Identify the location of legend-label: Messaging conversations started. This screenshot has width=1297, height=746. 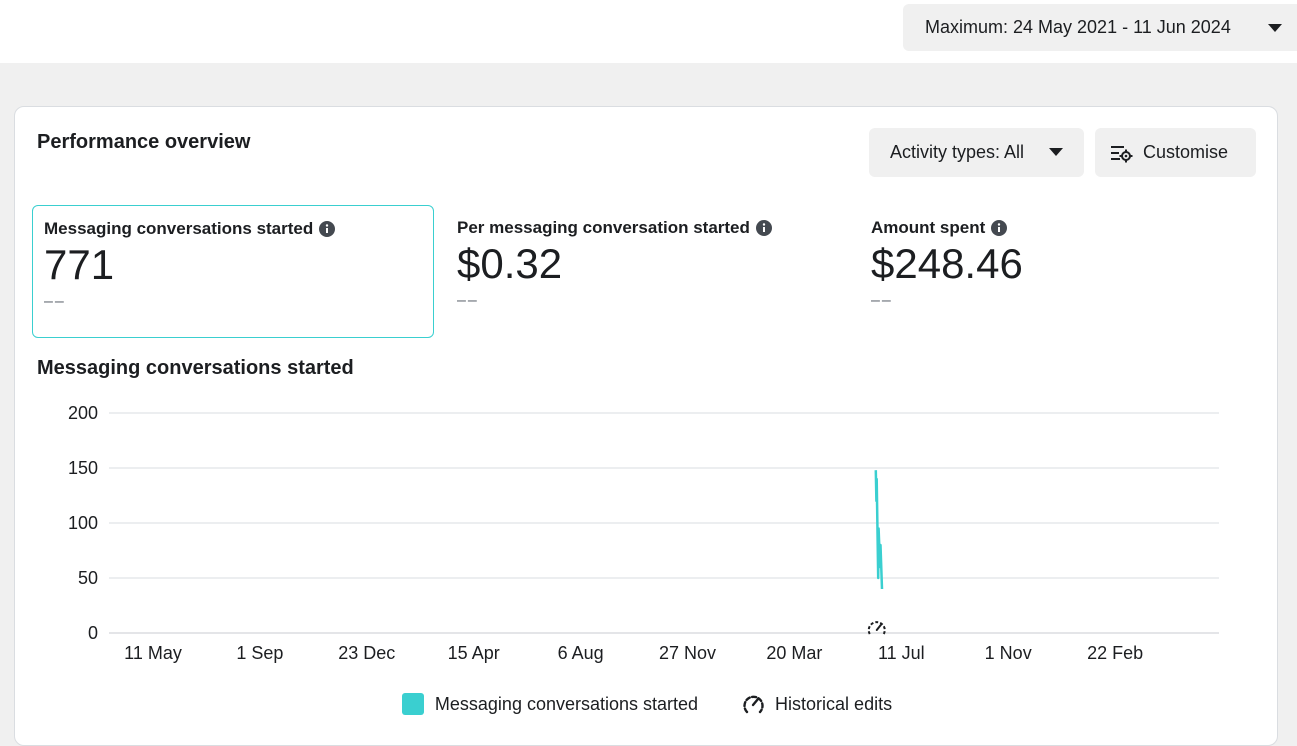
(566, 703).